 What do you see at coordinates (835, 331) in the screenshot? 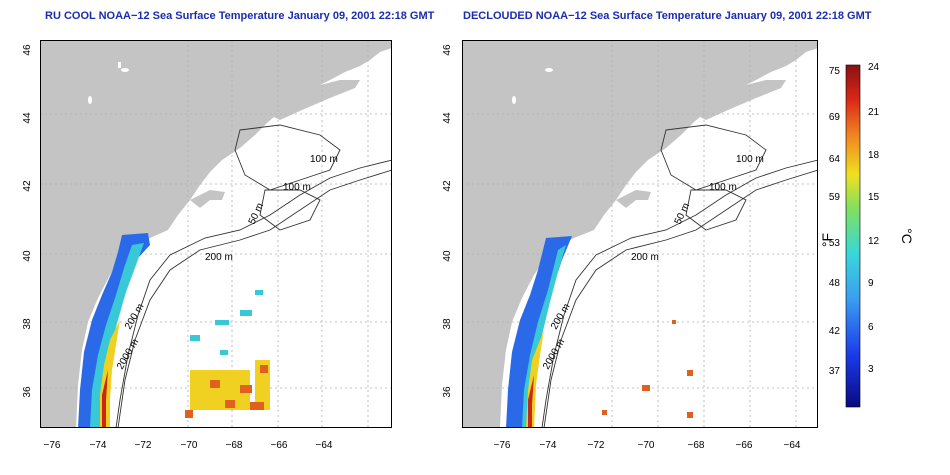
I see `fahrenheit-tick: 42` at bounding box center [835, 331].